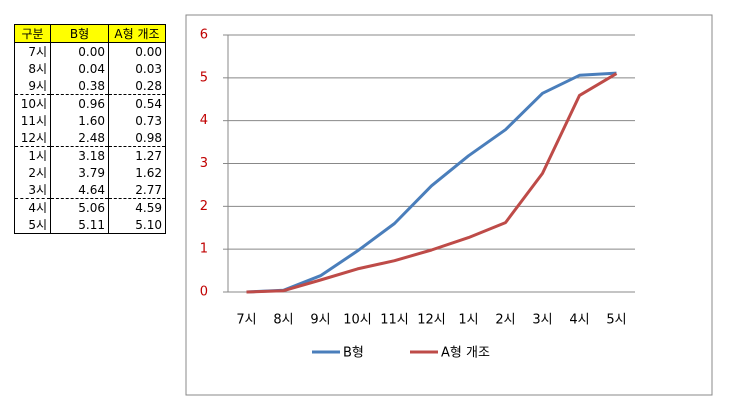 This screenshot has height=420, width=733. I want to click on table-cell: 1.60, so click(79, 120).